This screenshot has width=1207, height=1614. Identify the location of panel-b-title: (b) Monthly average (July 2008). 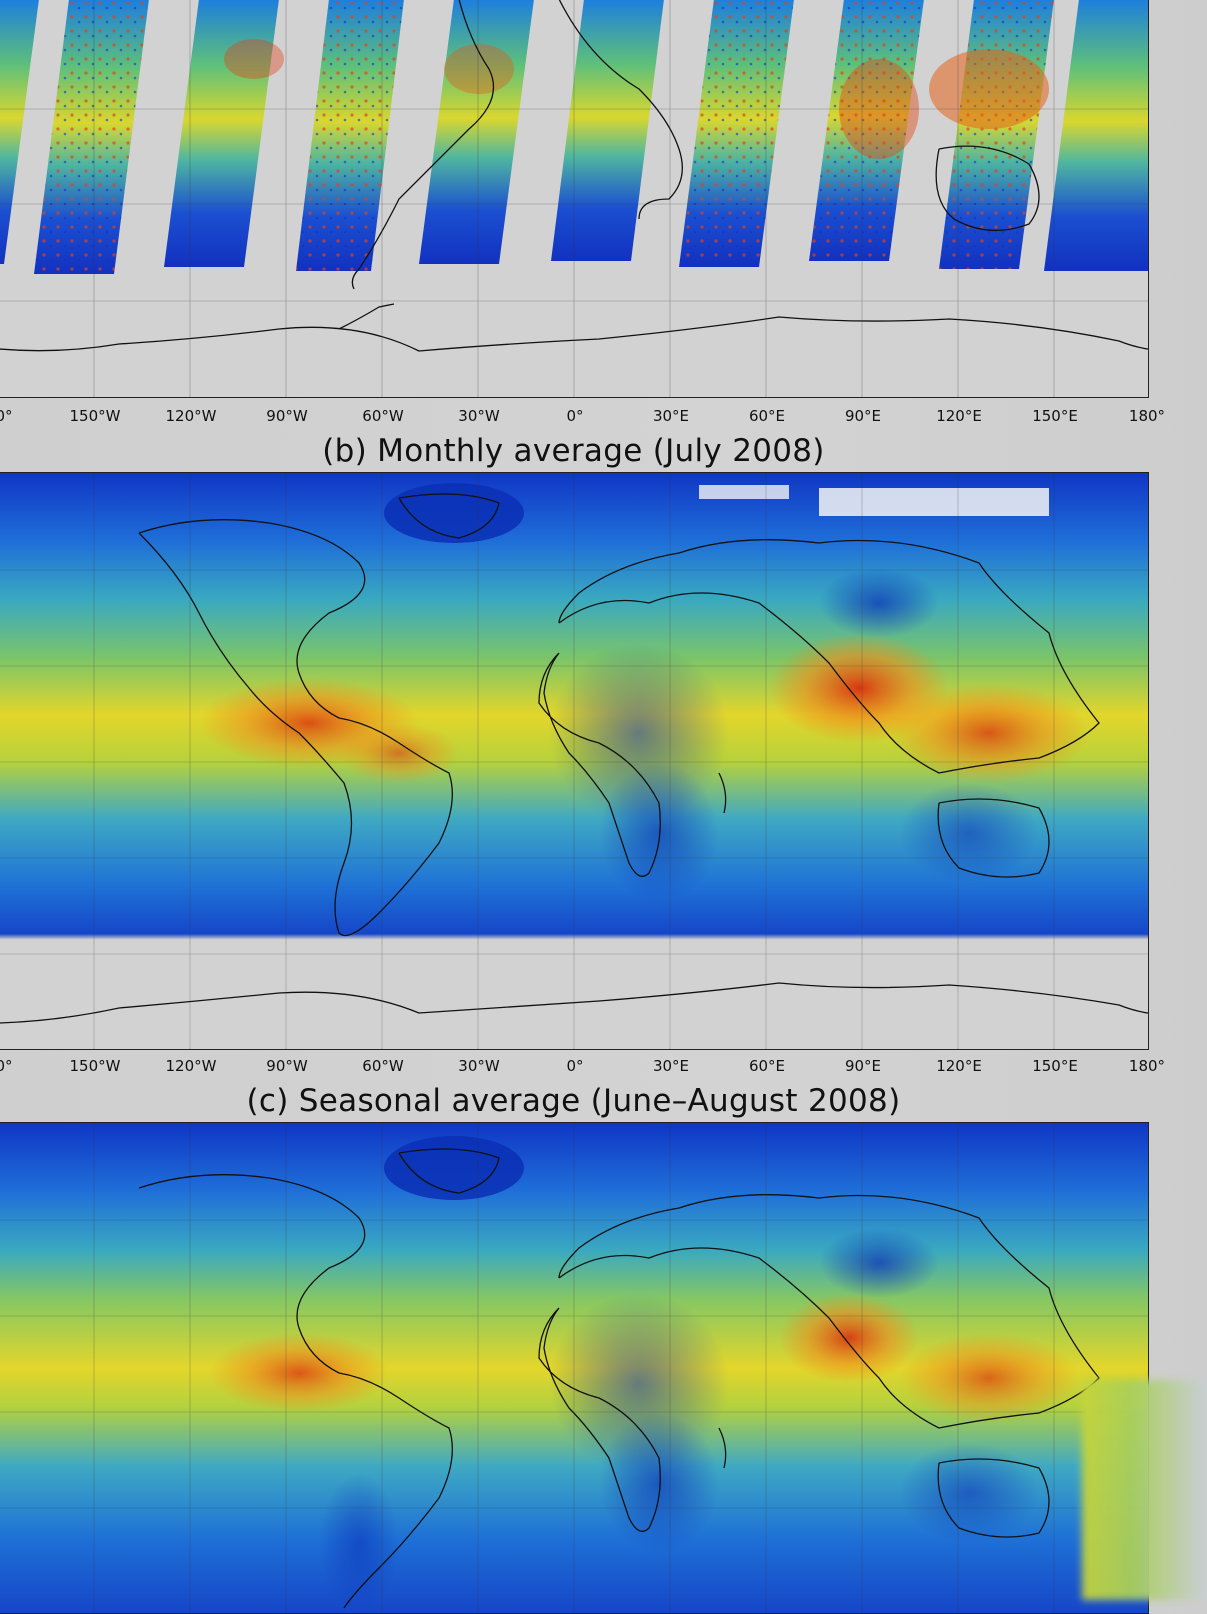
(573, 451).